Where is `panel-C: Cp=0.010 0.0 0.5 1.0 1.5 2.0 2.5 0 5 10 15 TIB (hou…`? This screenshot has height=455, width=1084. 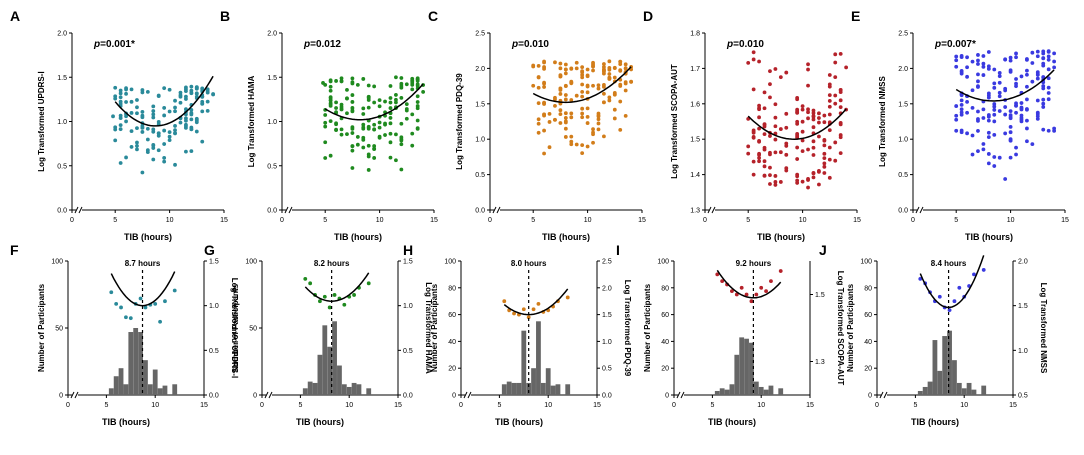 panel-C: Cp=0.010 0.0 0.5 1.0 1.5 2.0 2.5 0 5 10 15 TIB (hou… is located at coordinates (537, 125).